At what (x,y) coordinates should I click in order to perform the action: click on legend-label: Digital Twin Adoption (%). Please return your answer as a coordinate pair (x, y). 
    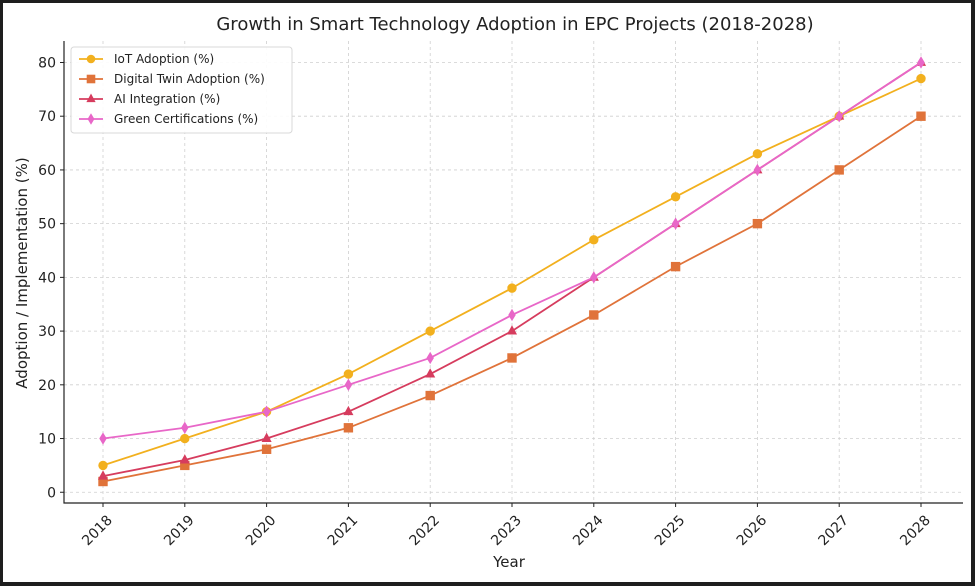
    Looking at the image, I should click on (189, 79).